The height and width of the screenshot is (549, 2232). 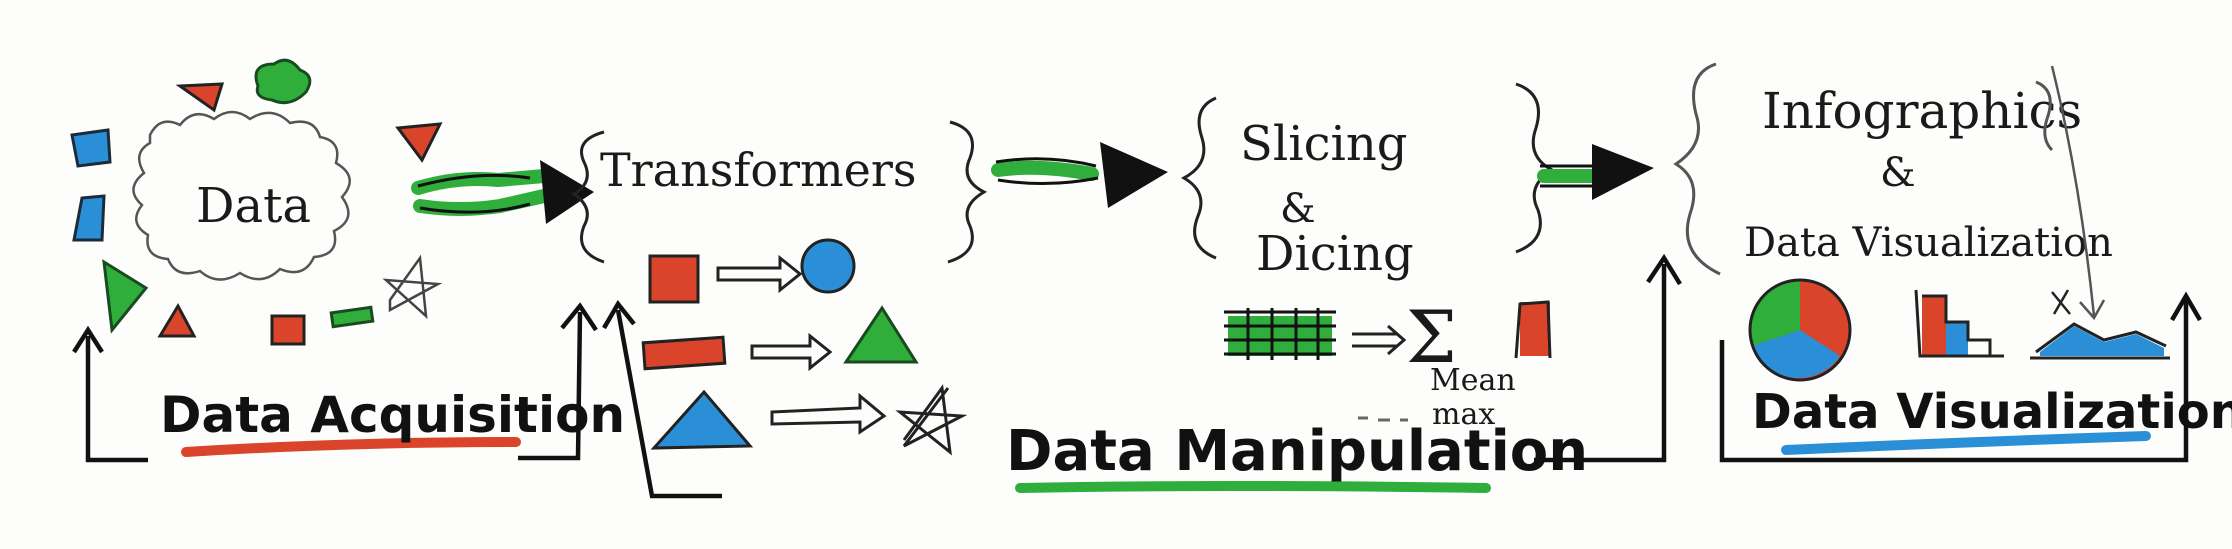 What do you see at coordinates (684, 353) in the screenshot?
I see `red-bar-icon` at bounding box center [684, 353].